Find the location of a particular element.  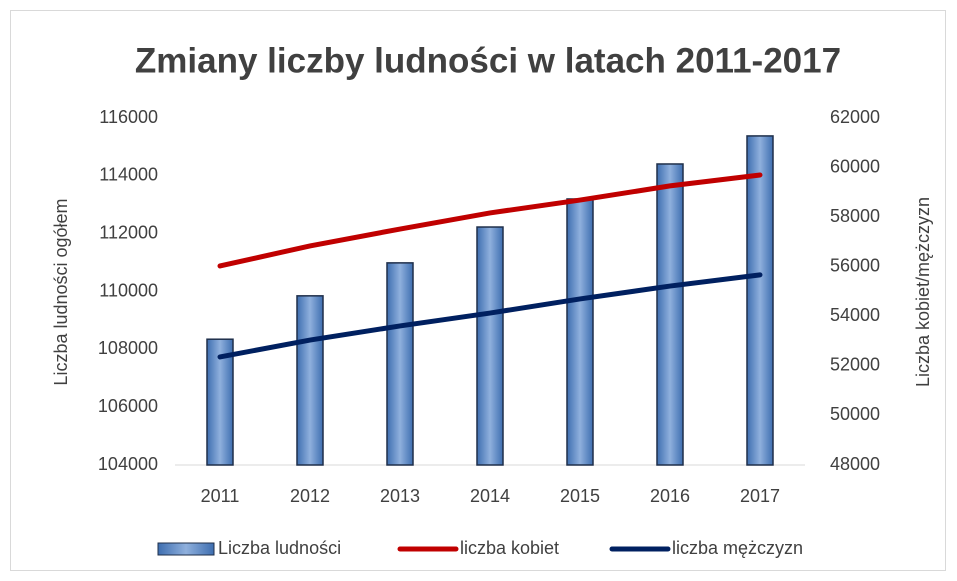

y-tick-label: 106000 is located at coordinates (128, 406).